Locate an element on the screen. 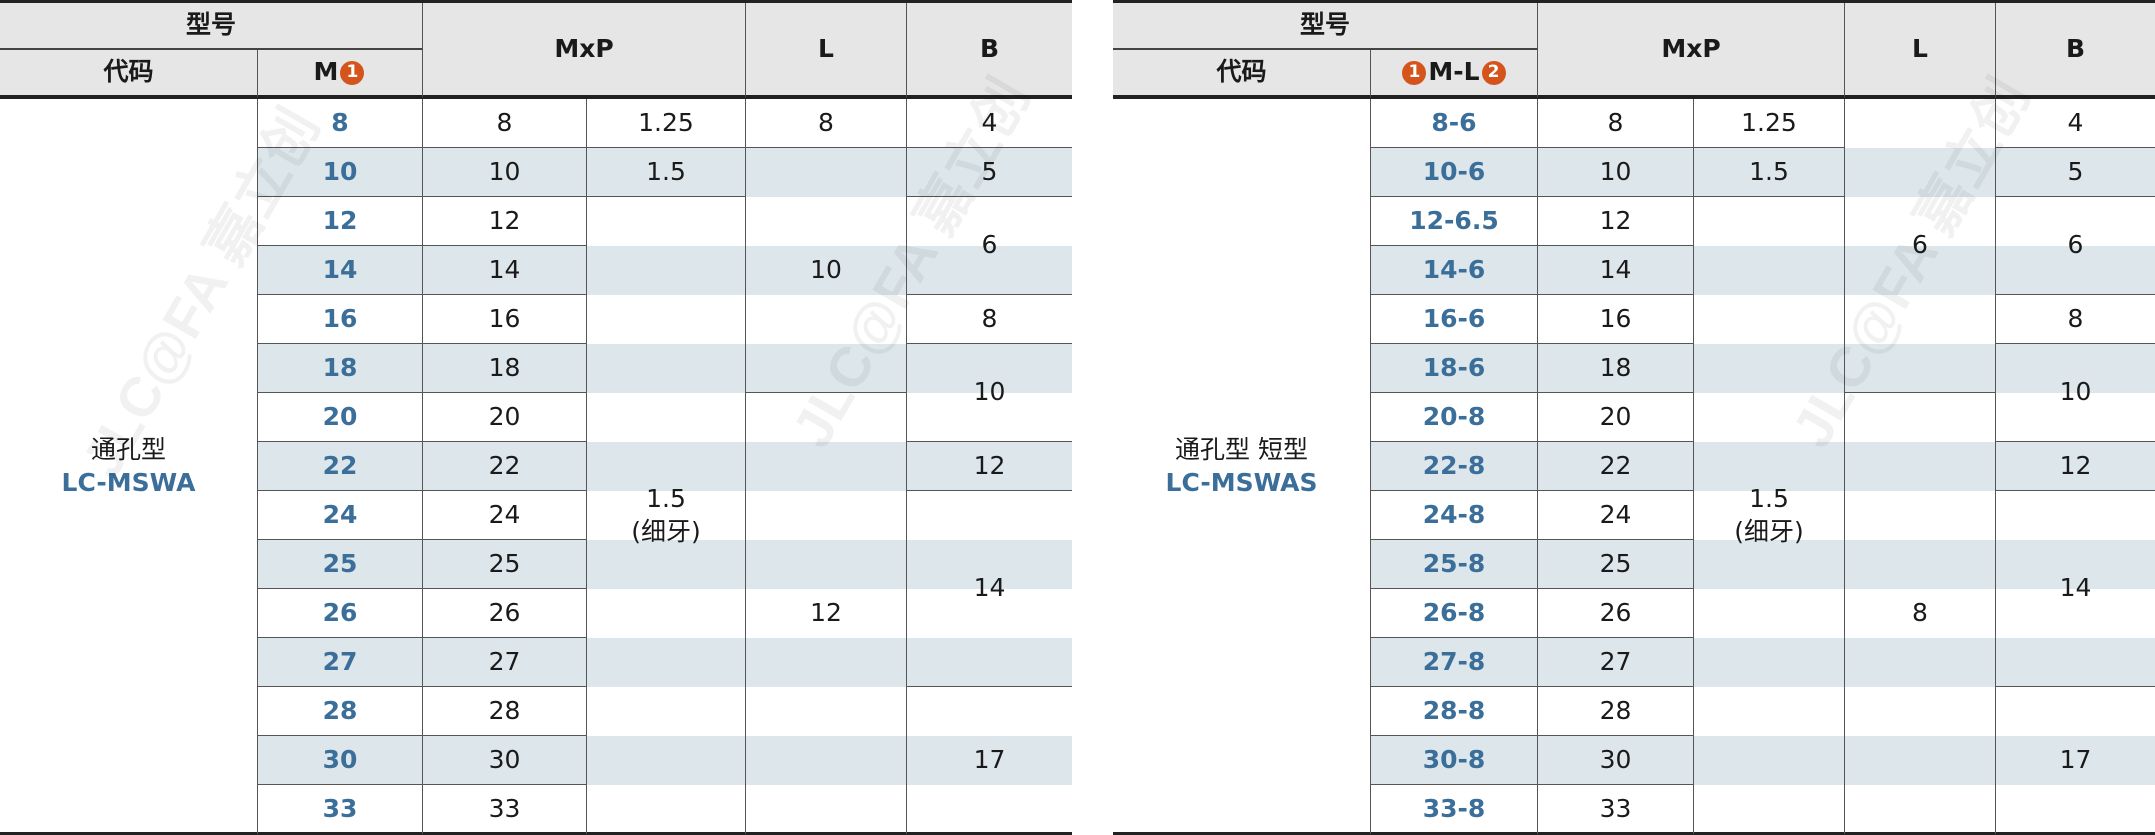 Image resolution: width=2155 pixels, height=835 pixels. header-size: 1 M-L 2 is located at coordinates (1454, 74).